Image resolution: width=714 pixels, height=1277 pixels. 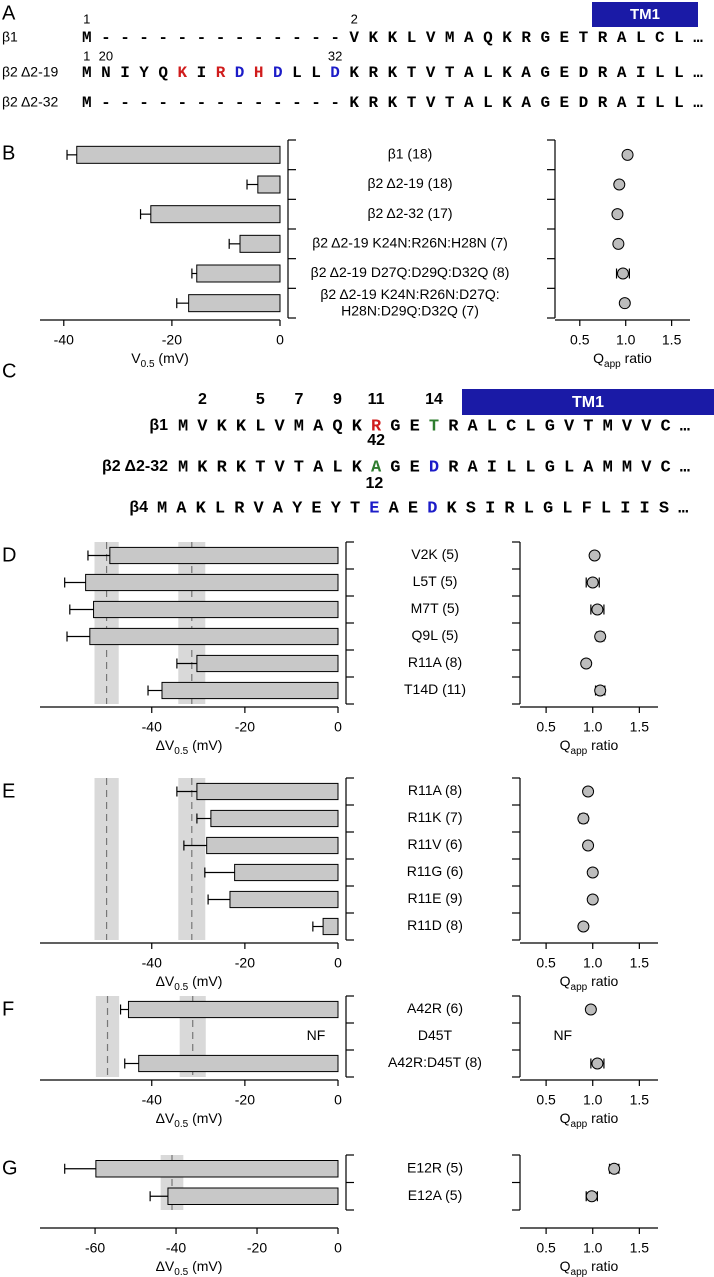 What do you see at coordinates (438, 426) in the screenshot?
I see `sequence-segment: T` at bounding box center [438, 426].